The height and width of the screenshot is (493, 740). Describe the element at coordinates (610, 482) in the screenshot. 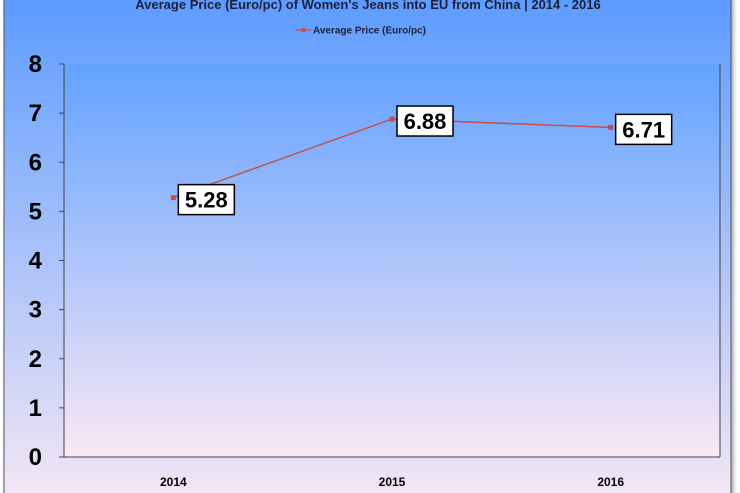

I see `x-tick-label: 2016` at that location.